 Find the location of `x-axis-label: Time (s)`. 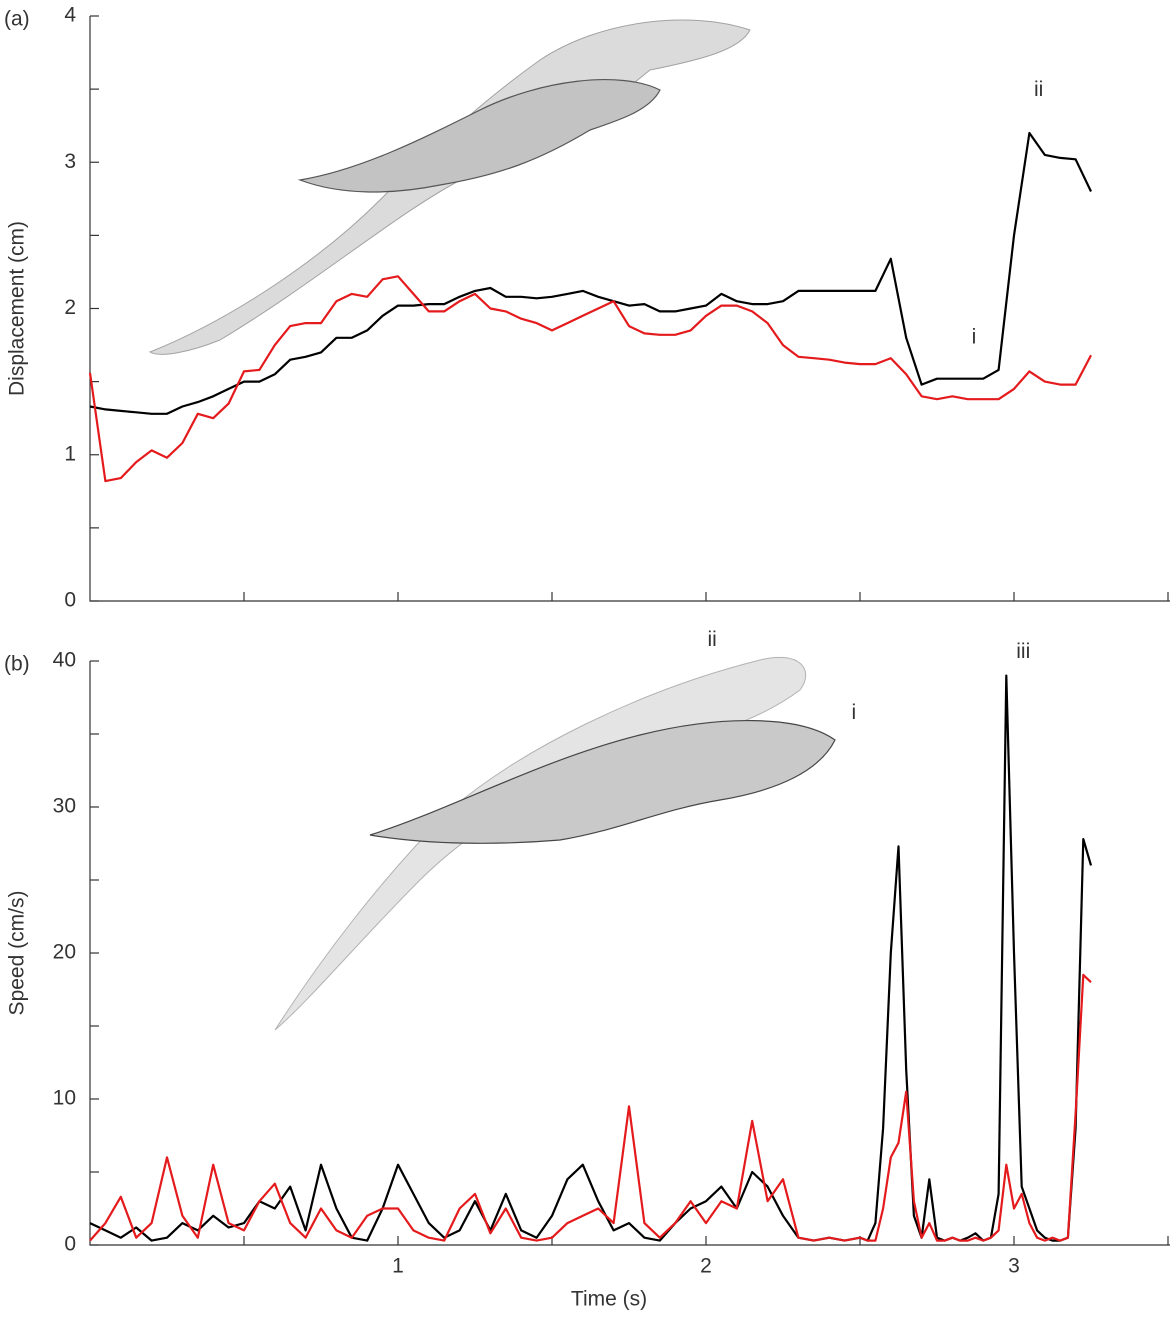

x-axis-label: Time (s) is located at coordinates (609, 1299).